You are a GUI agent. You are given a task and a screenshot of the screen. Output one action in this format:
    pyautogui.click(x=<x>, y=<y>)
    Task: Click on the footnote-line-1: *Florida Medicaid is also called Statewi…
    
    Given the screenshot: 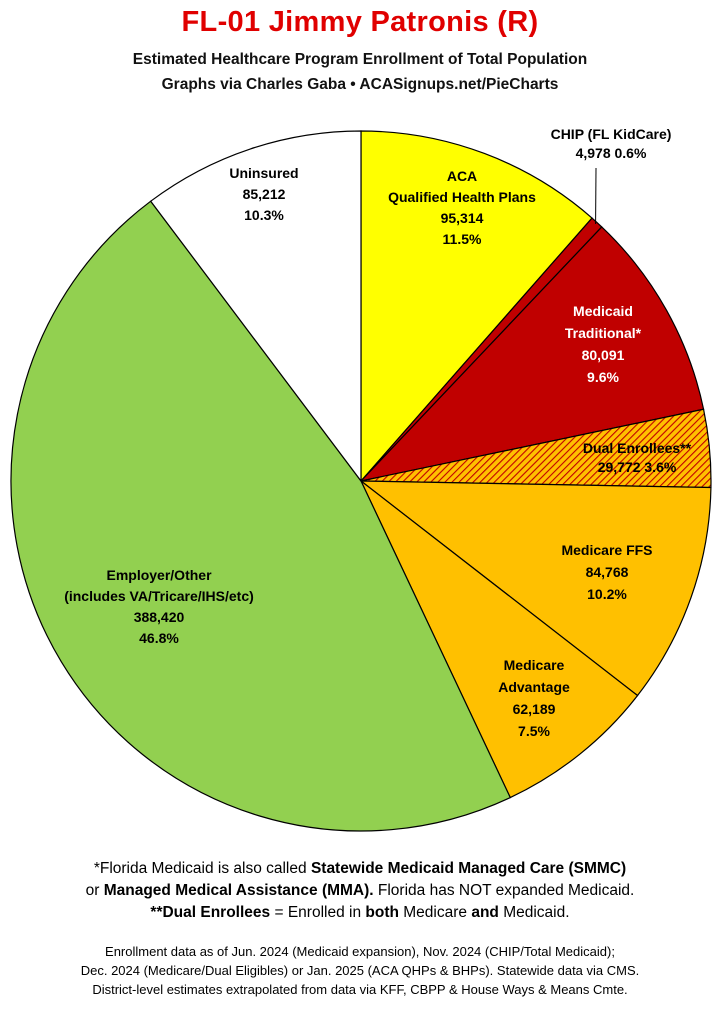 What is the action you would take?
    pyautogui.click(x=360, y=868)
    